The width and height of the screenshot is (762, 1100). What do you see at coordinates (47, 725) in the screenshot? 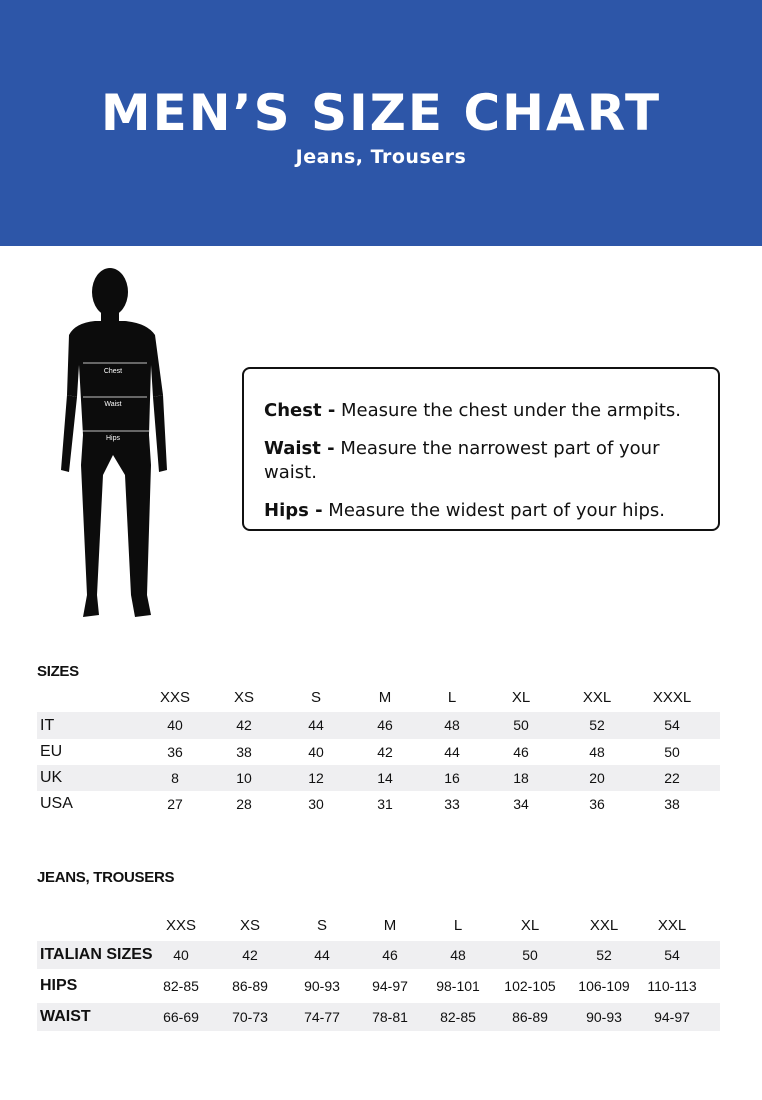
I see `row-label: IT` at bounding box center [47, 725].